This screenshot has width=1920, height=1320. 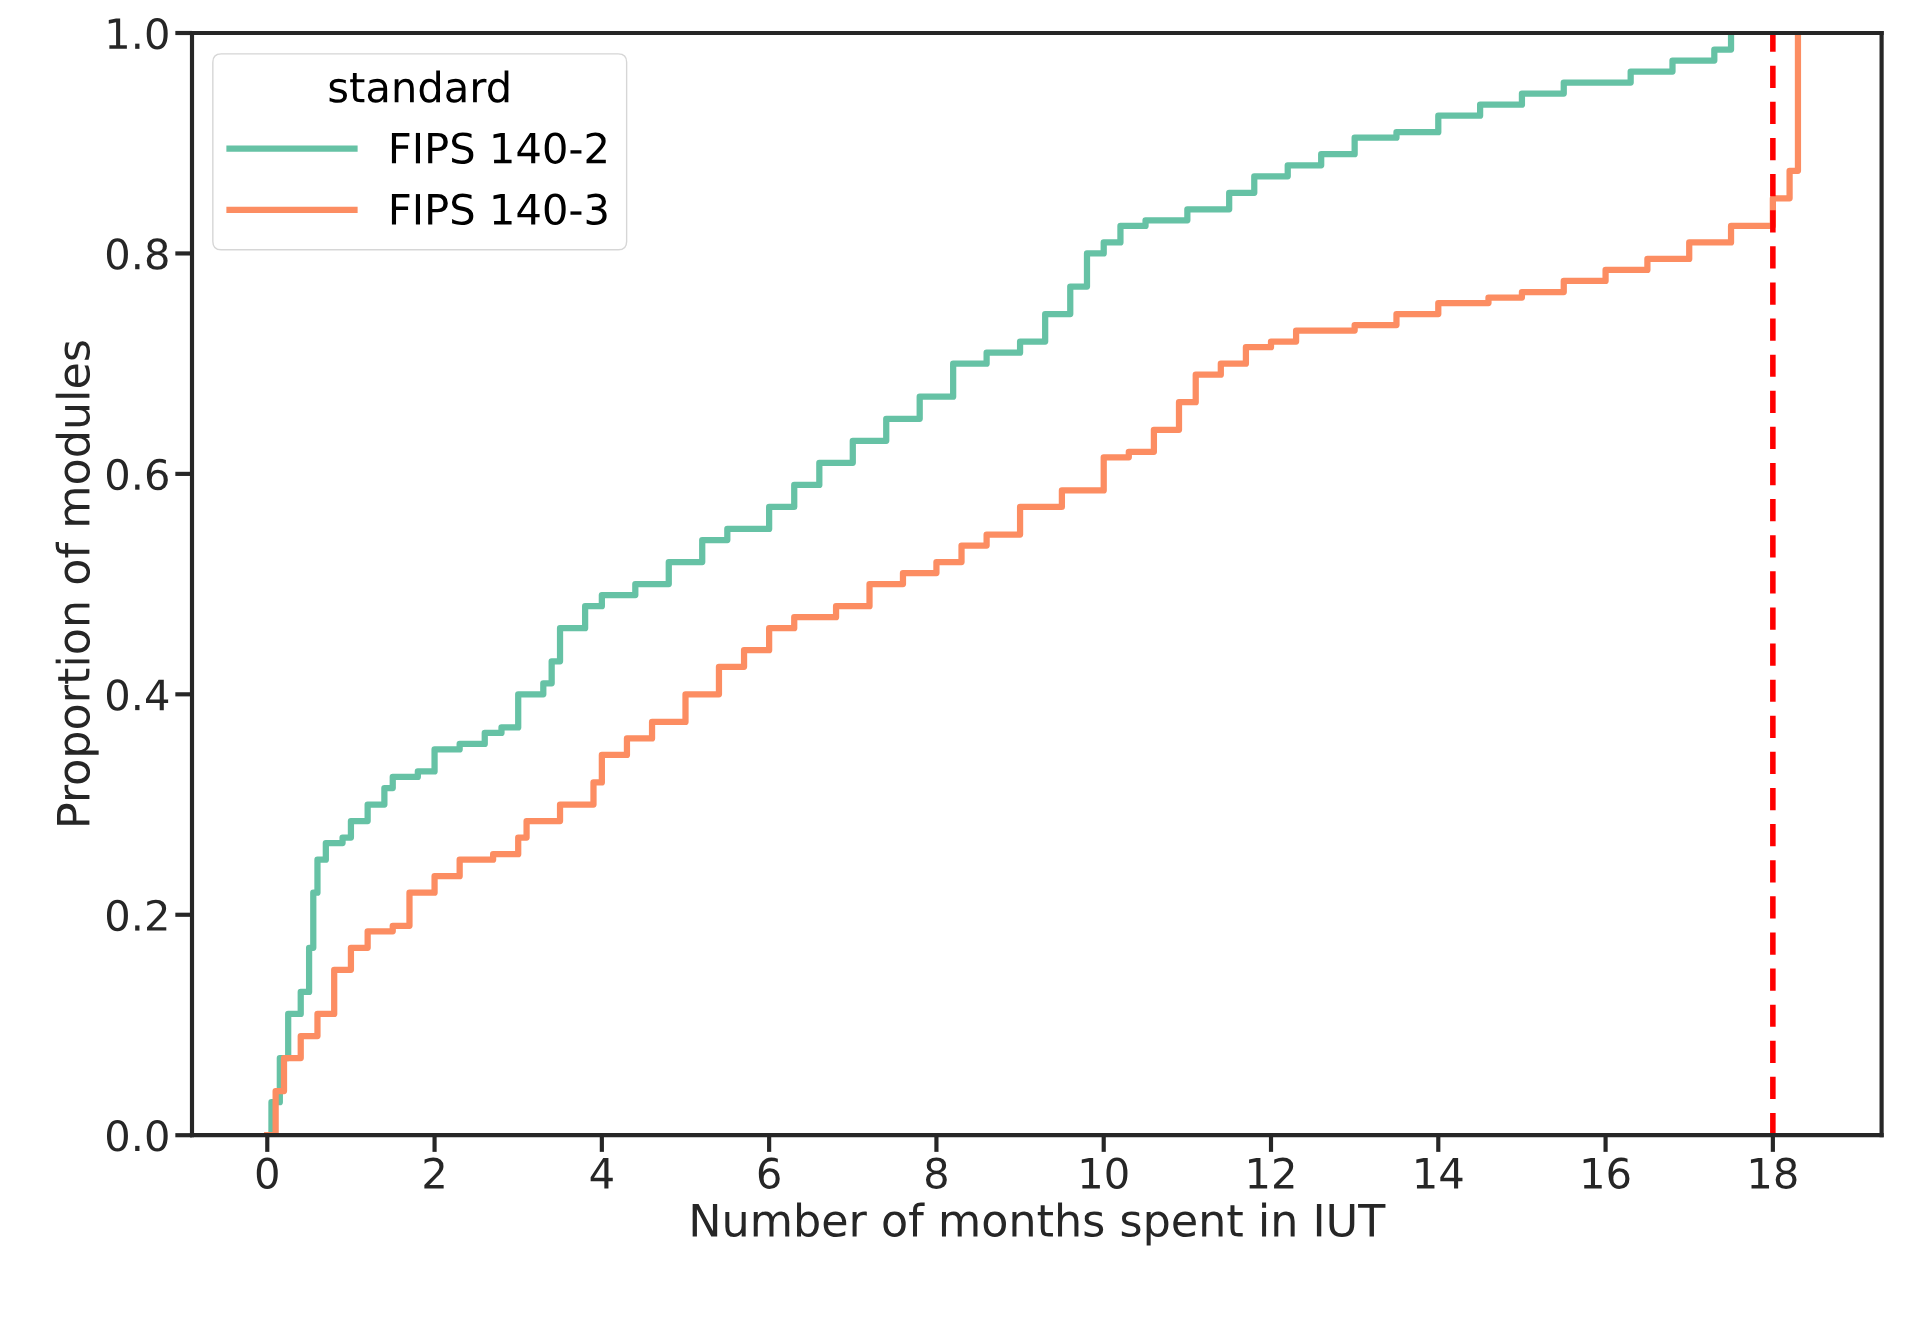 I want to click on x-tick-label: 6, so click(x=769, y=1173).